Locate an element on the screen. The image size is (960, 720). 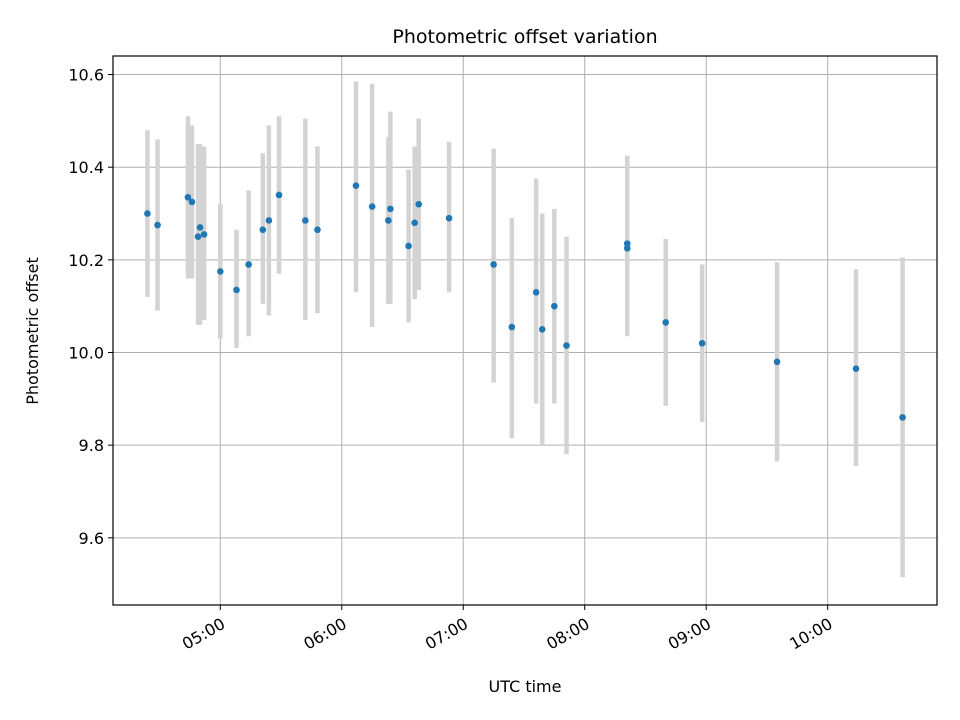
y-tick-label: 10.6 is located at coordinates (86, 75).